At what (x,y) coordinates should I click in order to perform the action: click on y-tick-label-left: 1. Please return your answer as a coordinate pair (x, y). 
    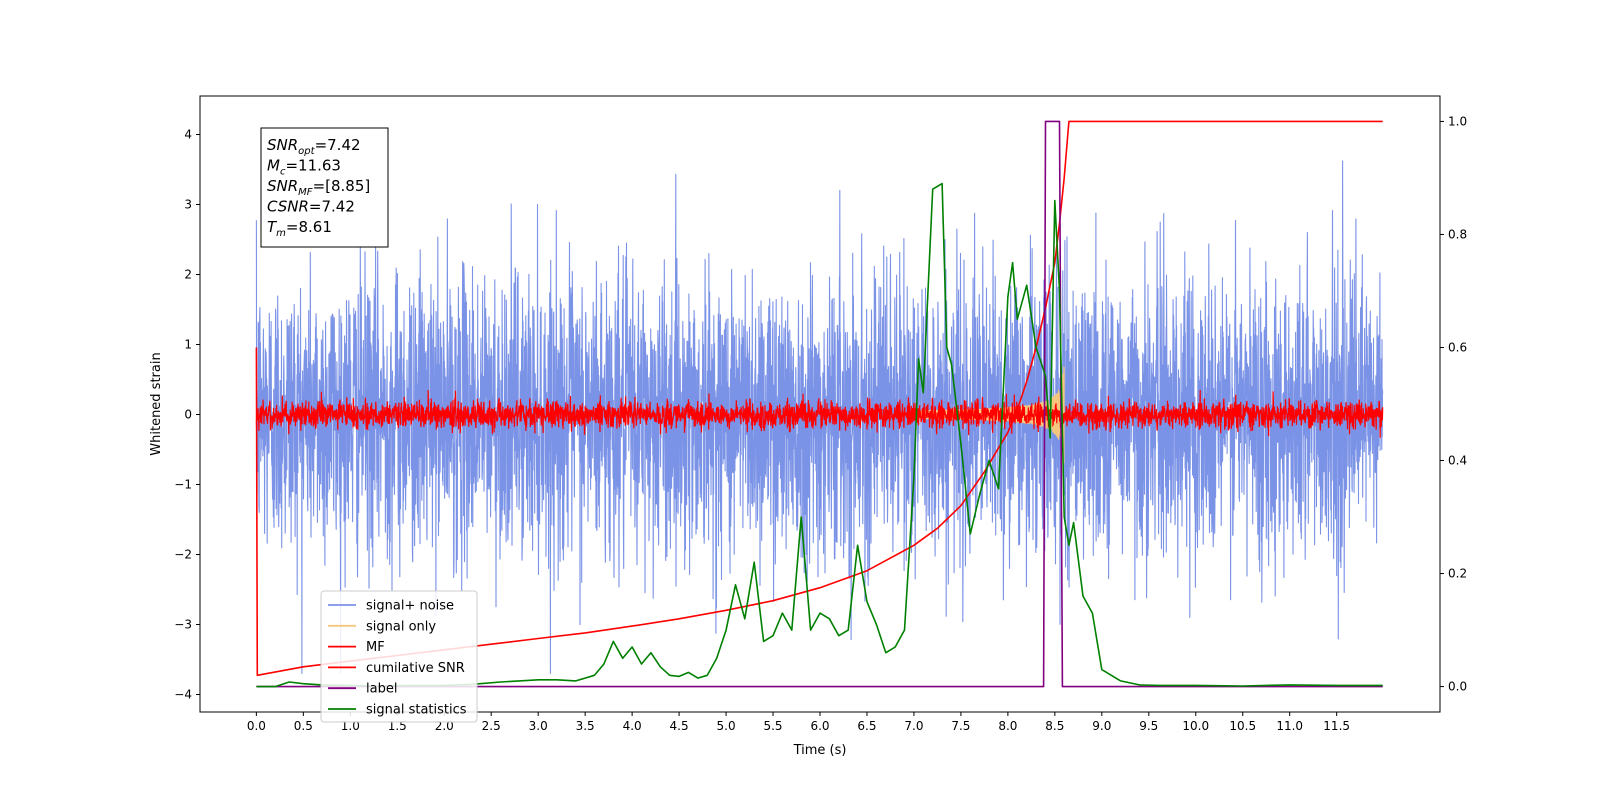
    Looking at the image, I should click on (188, 345).